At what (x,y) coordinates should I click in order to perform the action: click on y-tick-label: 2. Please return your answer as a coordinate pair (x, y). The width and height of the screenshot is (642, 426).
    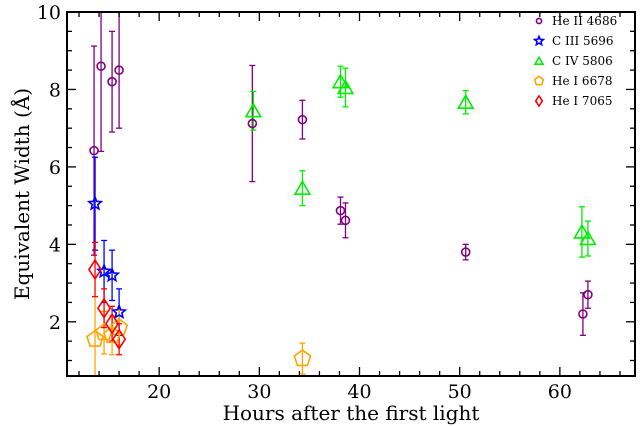
    Looking at the image, I should click on (55, 323).